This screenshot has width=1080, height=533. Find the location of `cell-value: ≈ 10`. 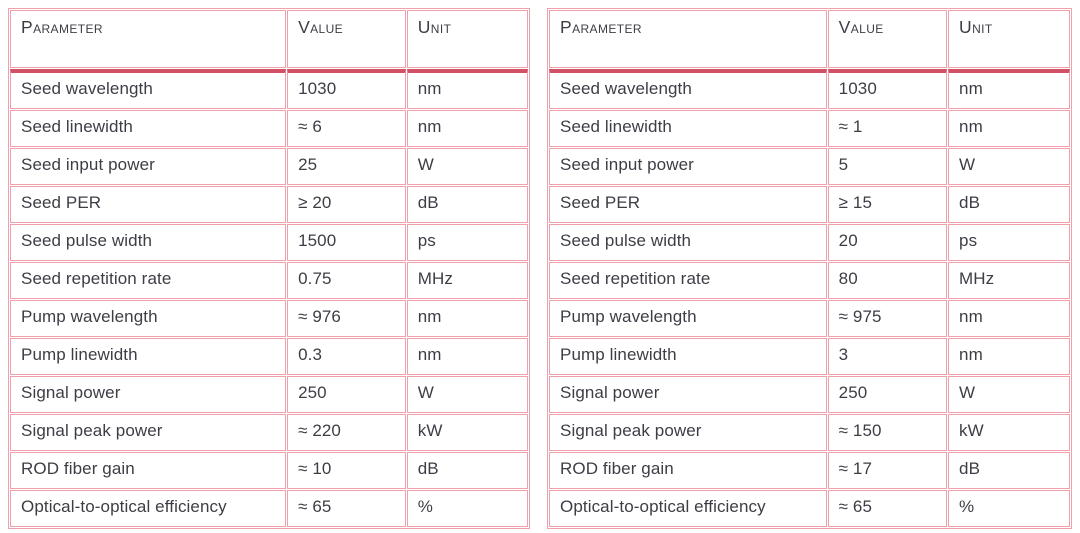

cell-value: ≈ 10 is located at coordinates (346, 470).